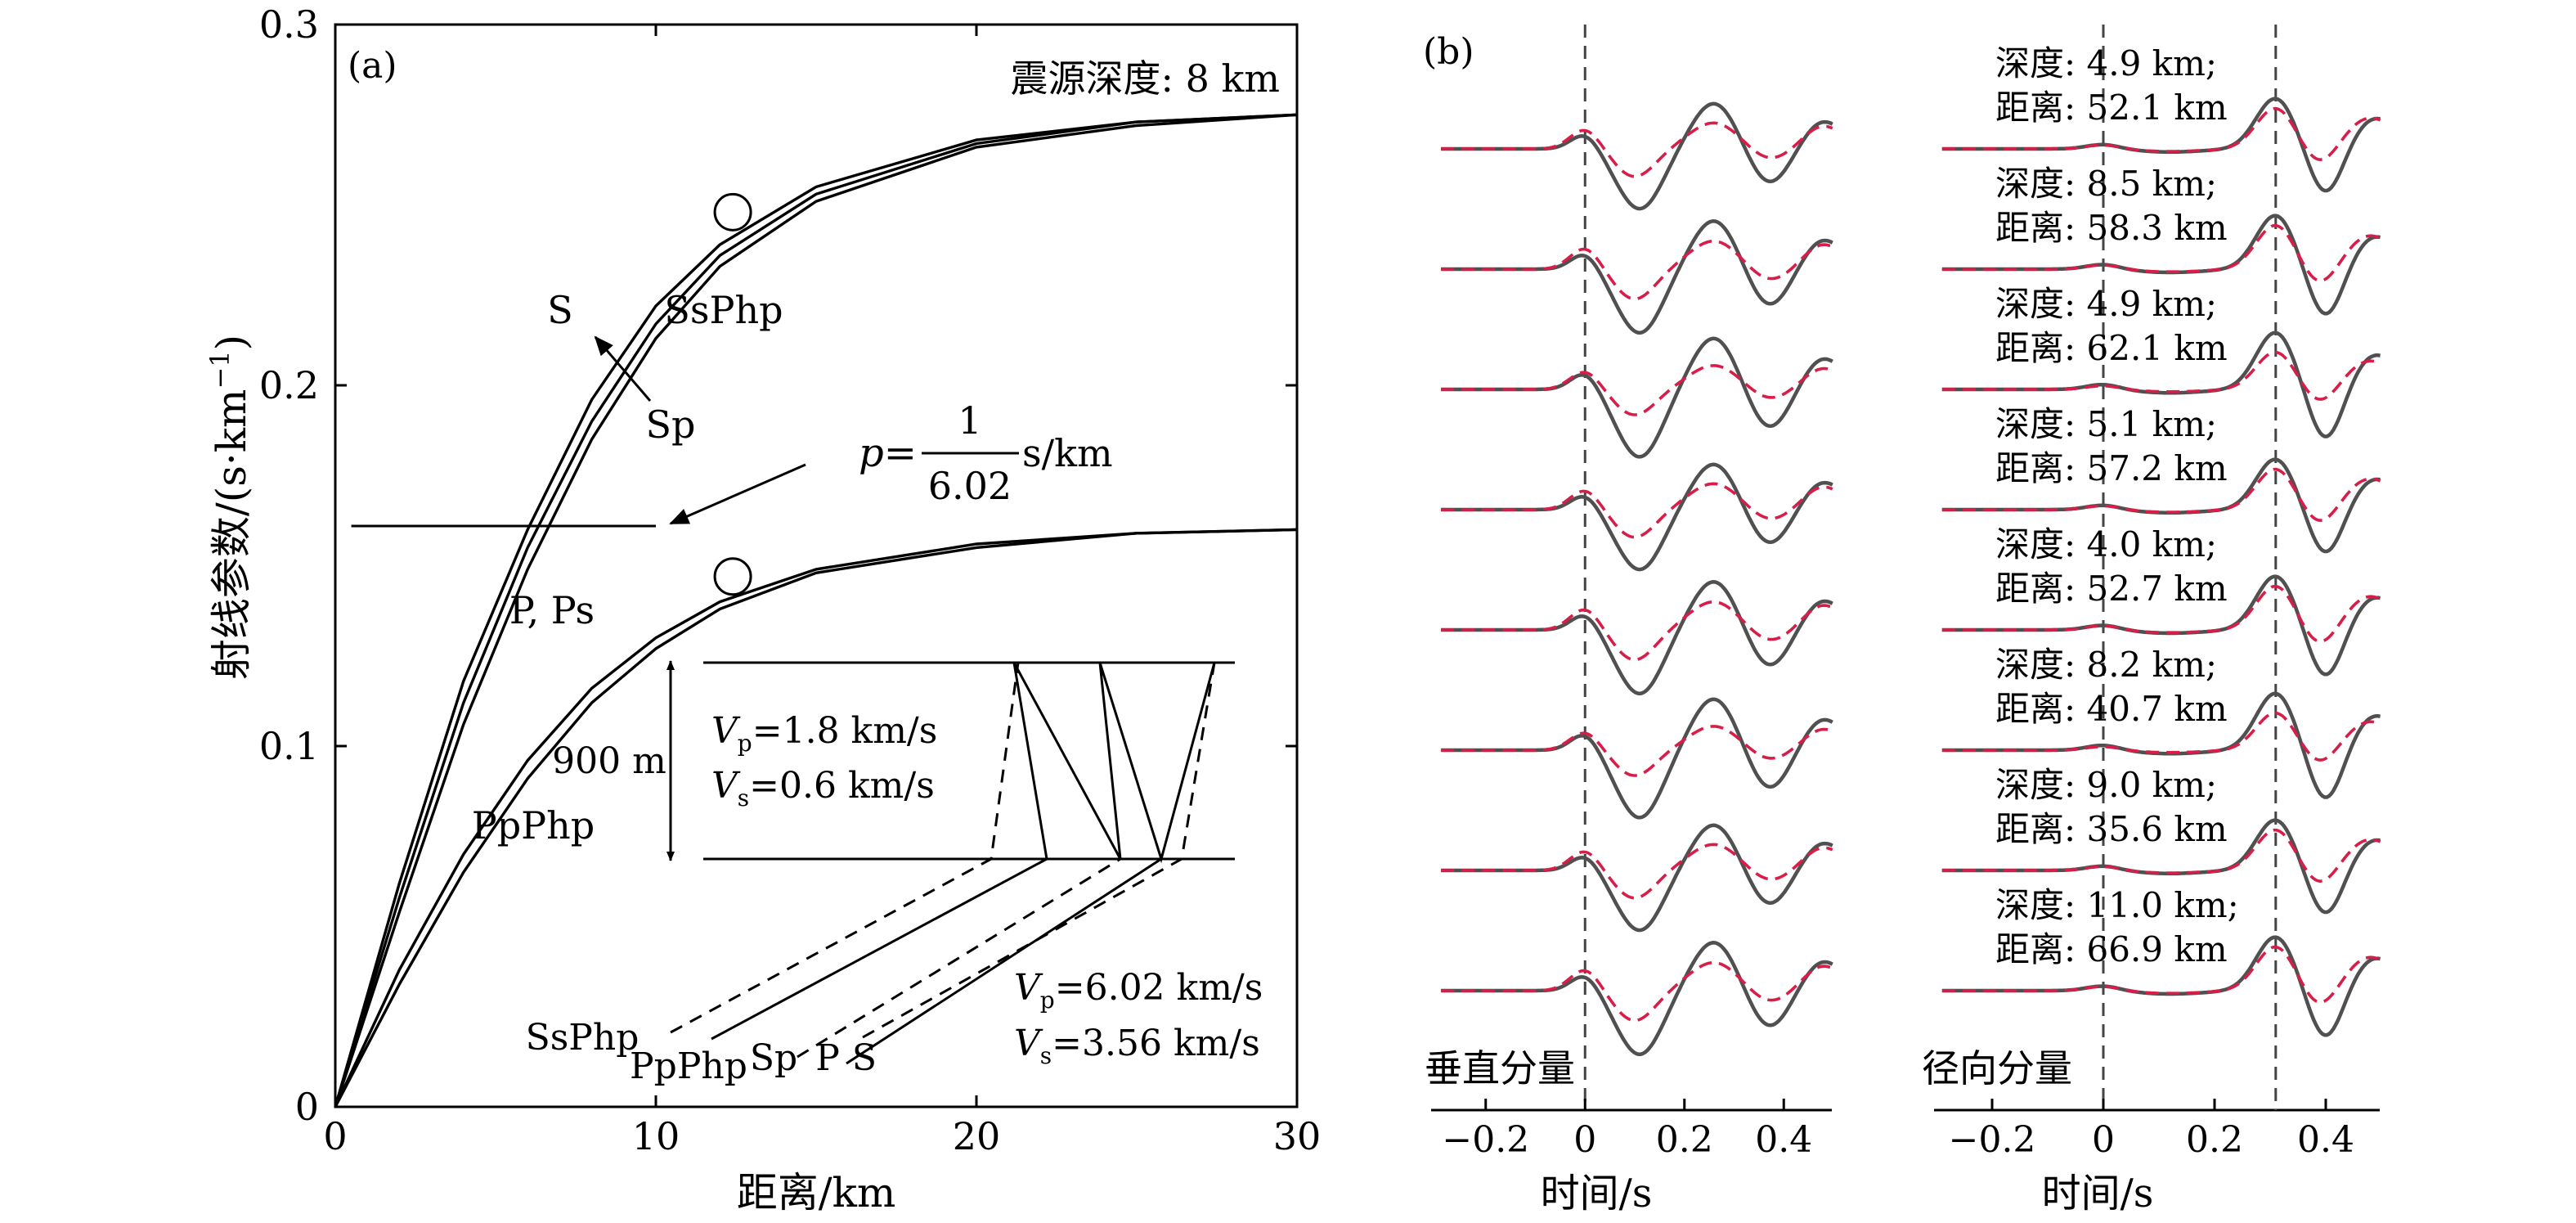 This screenshot has width=2576, height=1223. I want to click on trace-distance-label: 距离: 62.1 km, so click(2111, 348).